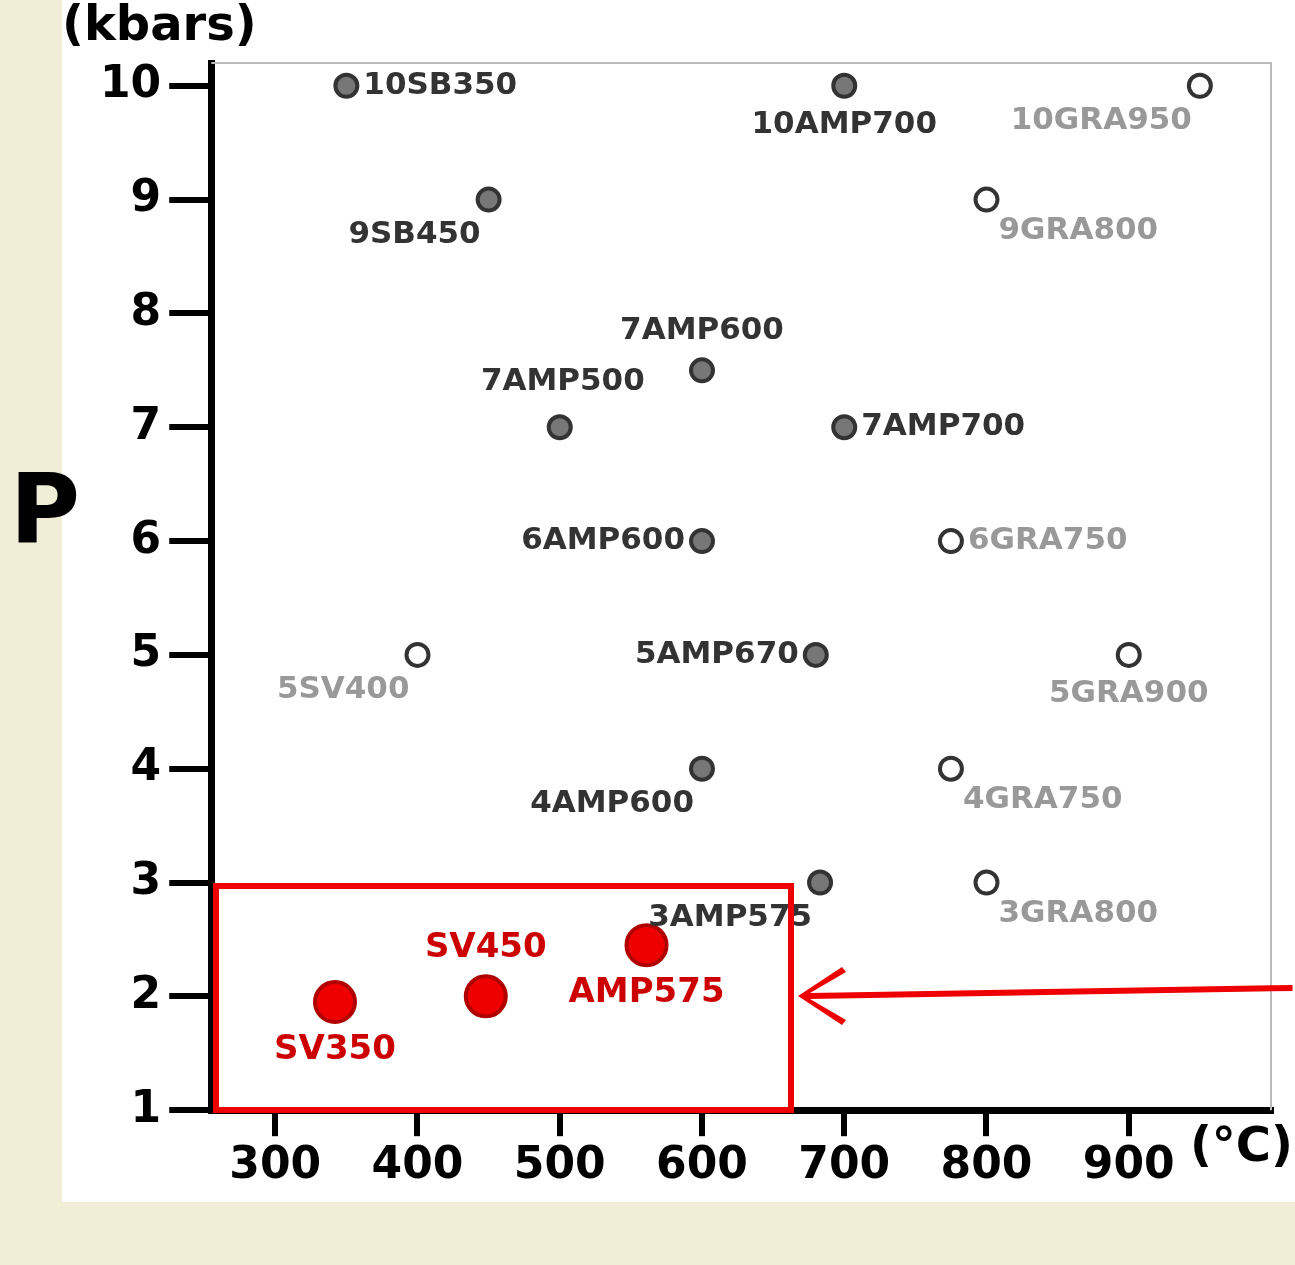  I want to click on data-label: 9SB450, so click(414, 231).